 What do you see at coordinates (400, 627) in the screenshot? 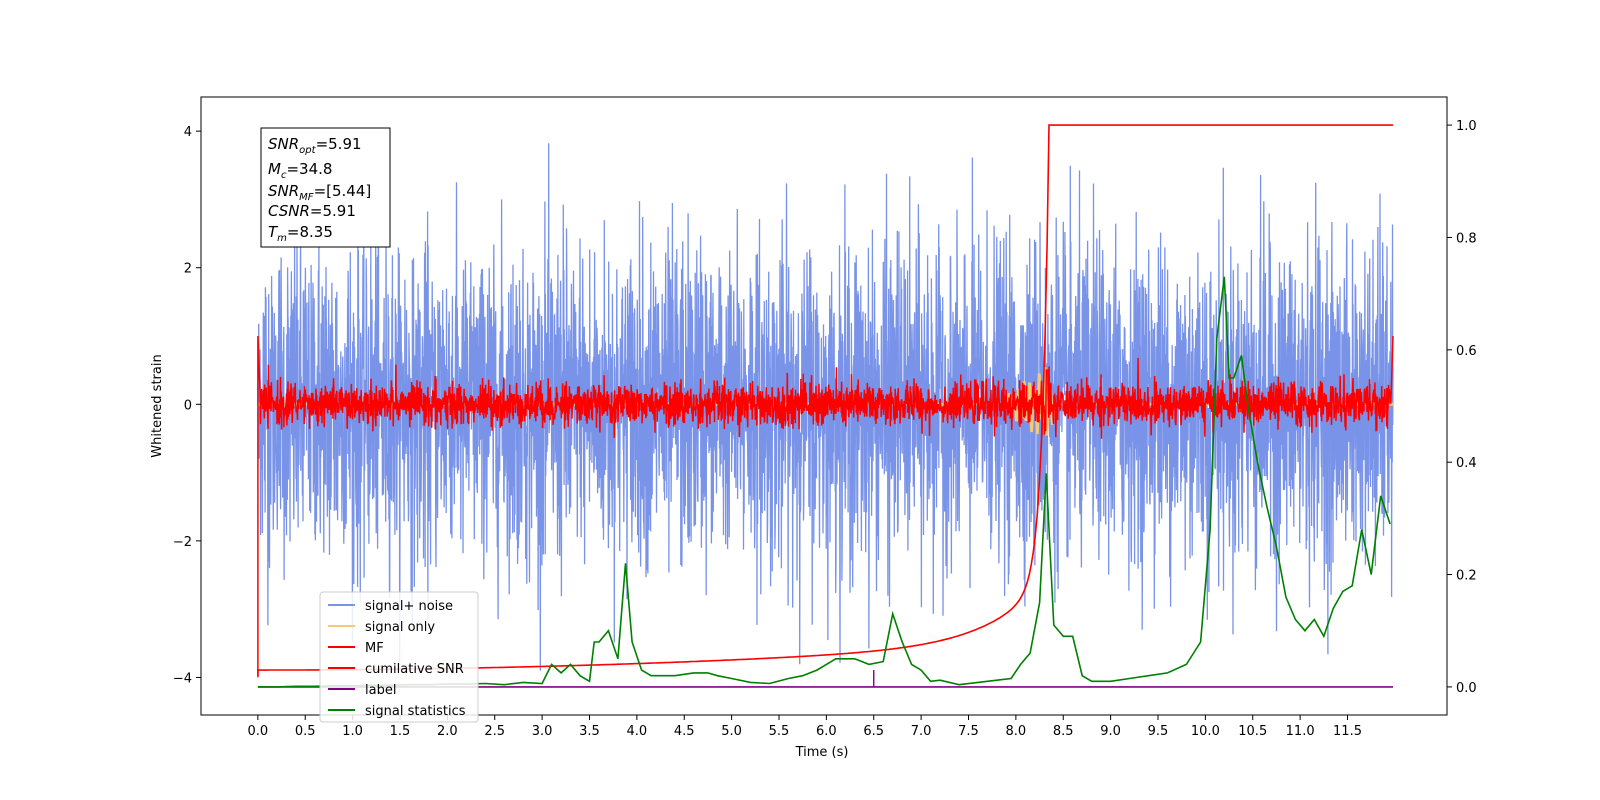
I see `legend-label-signal-only: signal only` at bounding box center [400, 627].